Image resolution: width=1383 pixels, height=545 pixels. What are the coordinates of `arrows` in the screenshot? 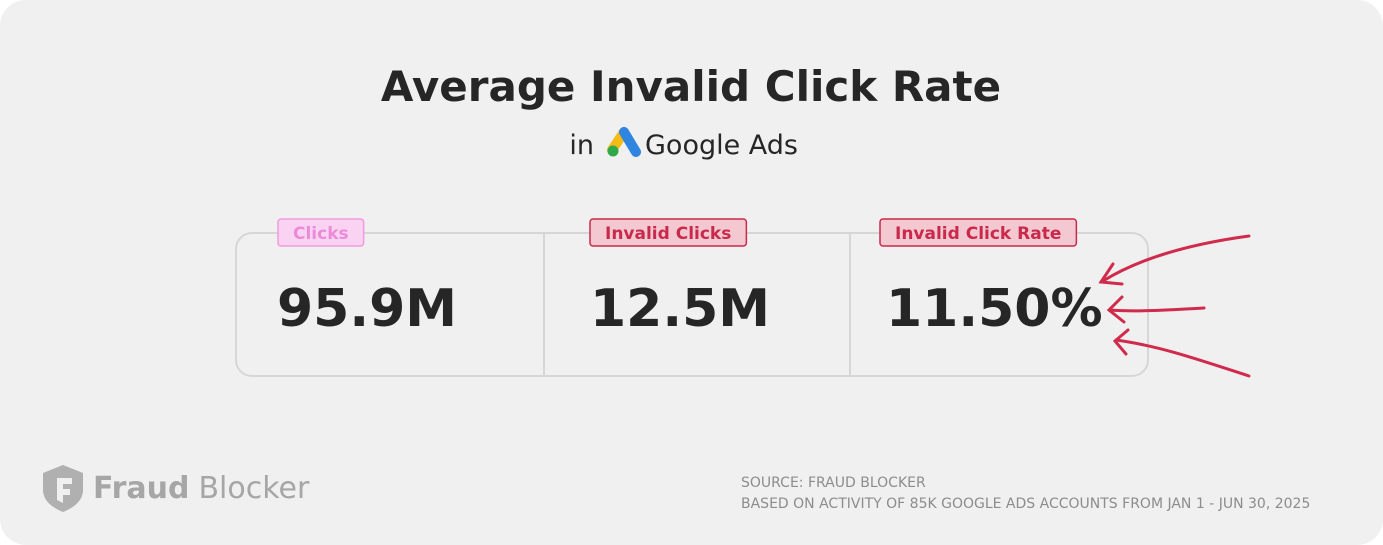 It's located at (1174, 306).